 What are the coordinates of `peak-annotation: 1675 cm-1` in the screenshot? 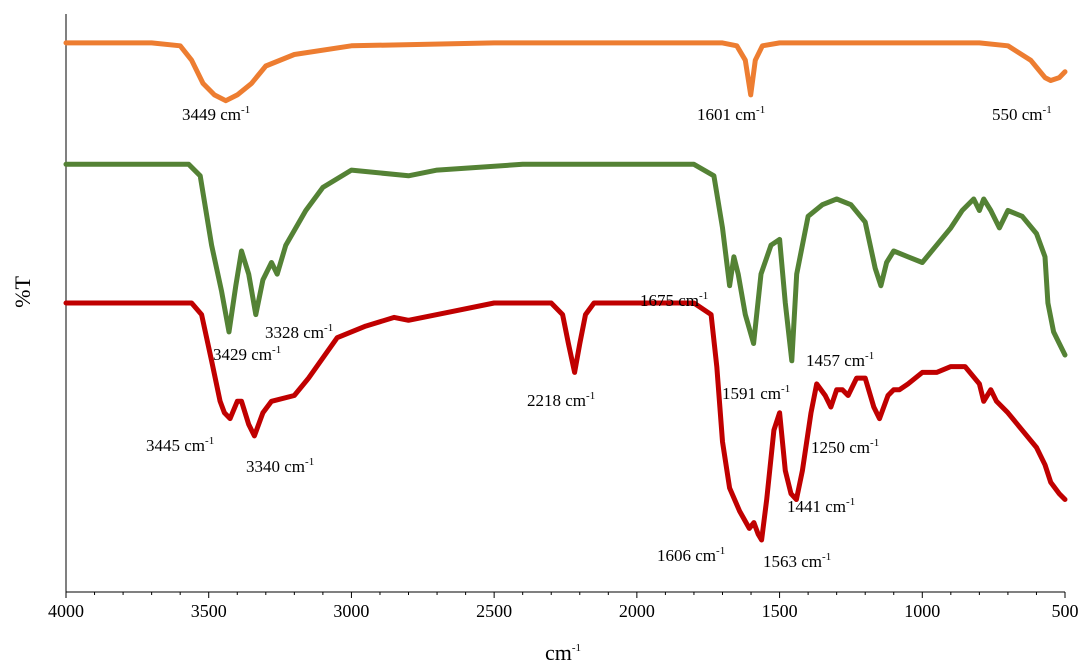 It's located at (674, 300).